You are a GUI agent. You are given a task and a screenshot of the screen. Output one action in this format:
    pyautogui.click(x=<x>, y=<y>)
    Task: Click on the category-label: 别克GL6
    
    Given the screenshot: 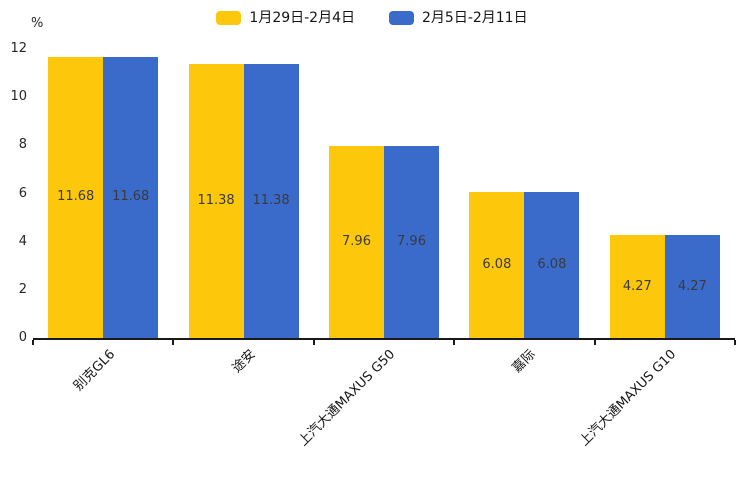 What is the action you would take?
    pyautogui.click(x=94, y=371)
    